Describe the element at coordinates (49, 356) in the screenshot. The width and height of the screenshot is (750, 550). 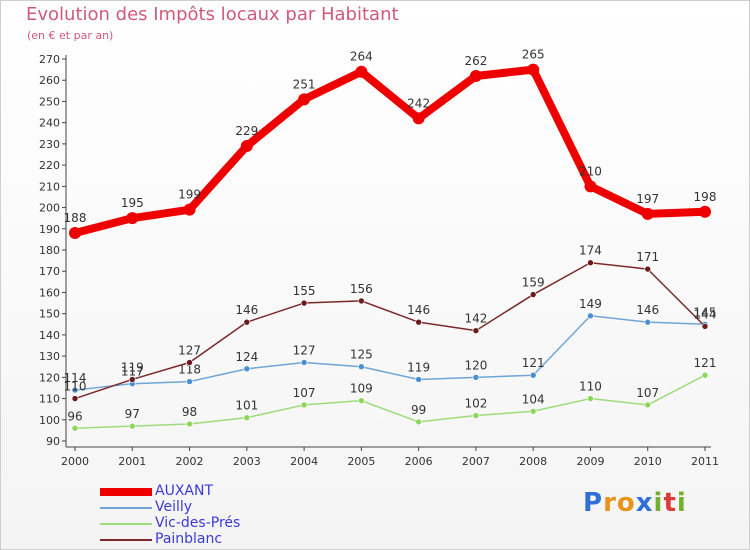
I see `y-tick-label: 130` at that location.